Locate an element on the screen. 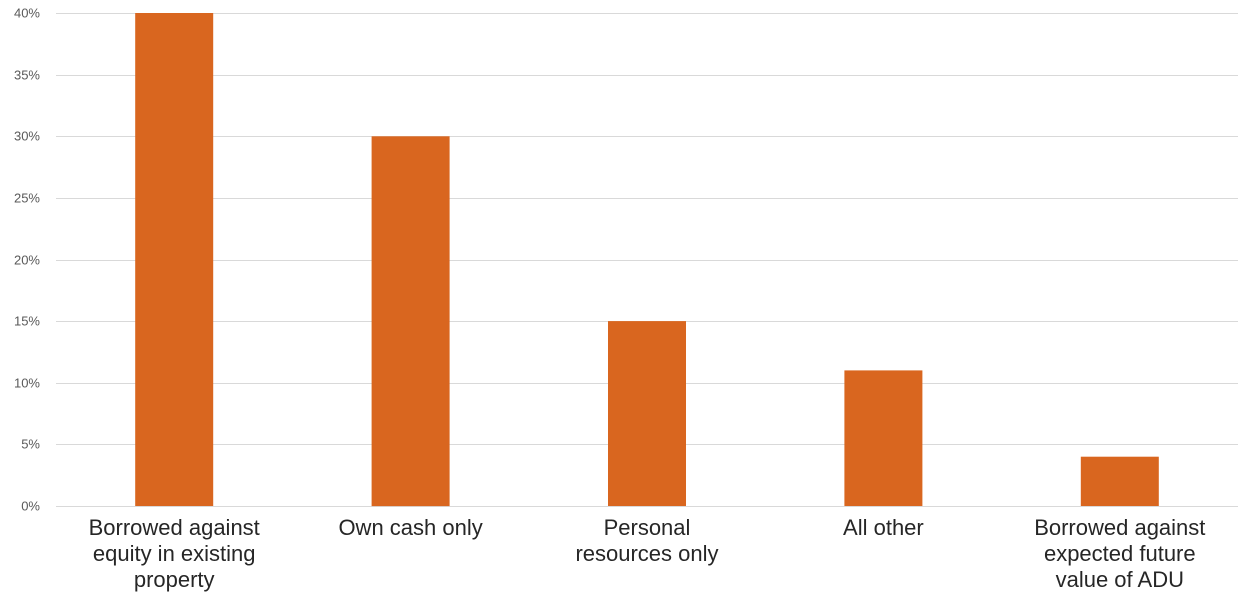  y-tick-label: 10% is located at coordinates (27, 383).